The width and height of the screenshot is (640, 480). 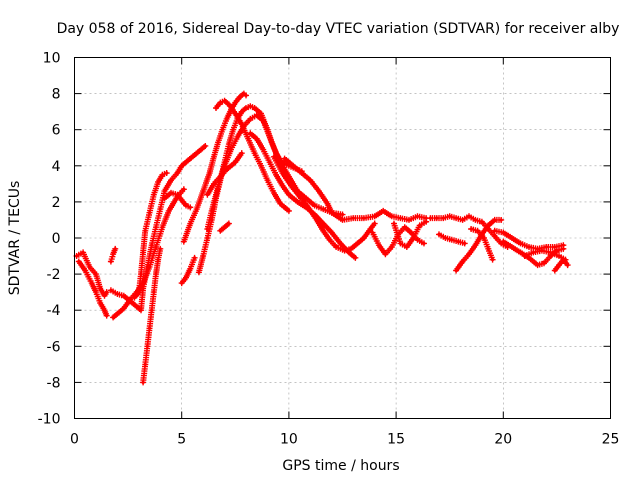 I want to click on y-tick-label: -4, so click(x=54, y=311).